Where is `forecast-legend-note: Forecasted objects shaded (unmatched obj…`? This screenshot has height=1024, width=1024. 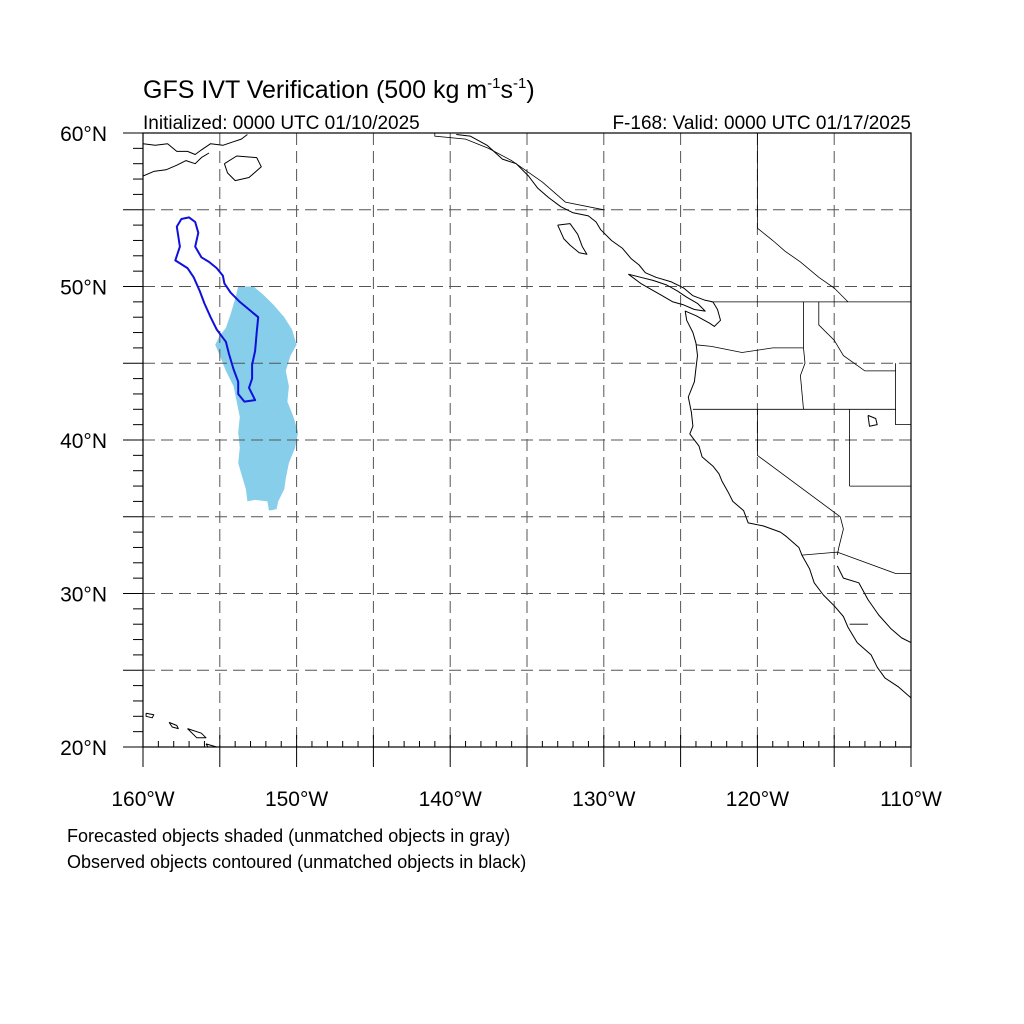 forecast-legend-note: Forecasted objects shaded (unmatched obj… is located at coordinates (289, 836).